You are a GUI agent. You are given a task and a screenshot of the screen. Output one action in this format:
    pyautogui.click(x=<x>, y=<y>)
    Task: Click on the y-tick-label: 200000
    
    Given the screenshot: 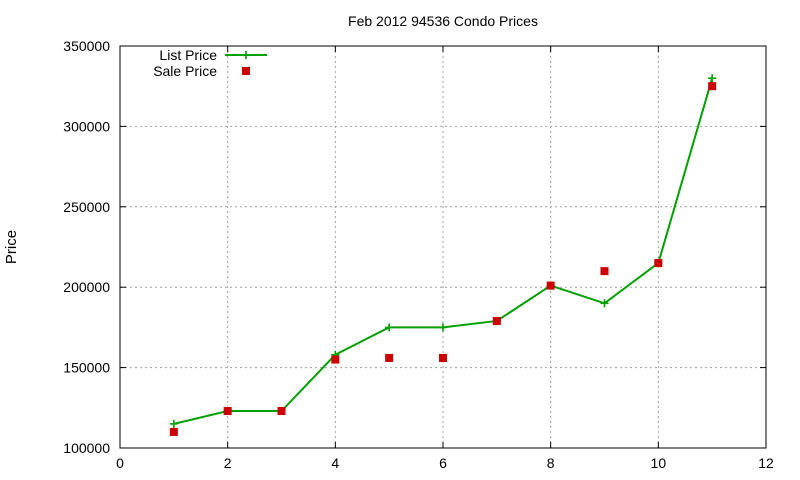 What is the action you would take?
    pyautogui.click(x=86, y=287)
    